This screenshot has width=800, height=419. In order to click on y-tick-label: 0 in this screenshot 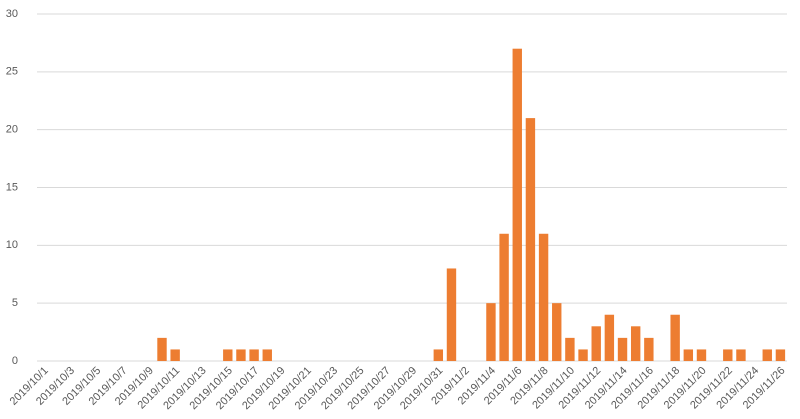, I will do `click(15, 361)`.